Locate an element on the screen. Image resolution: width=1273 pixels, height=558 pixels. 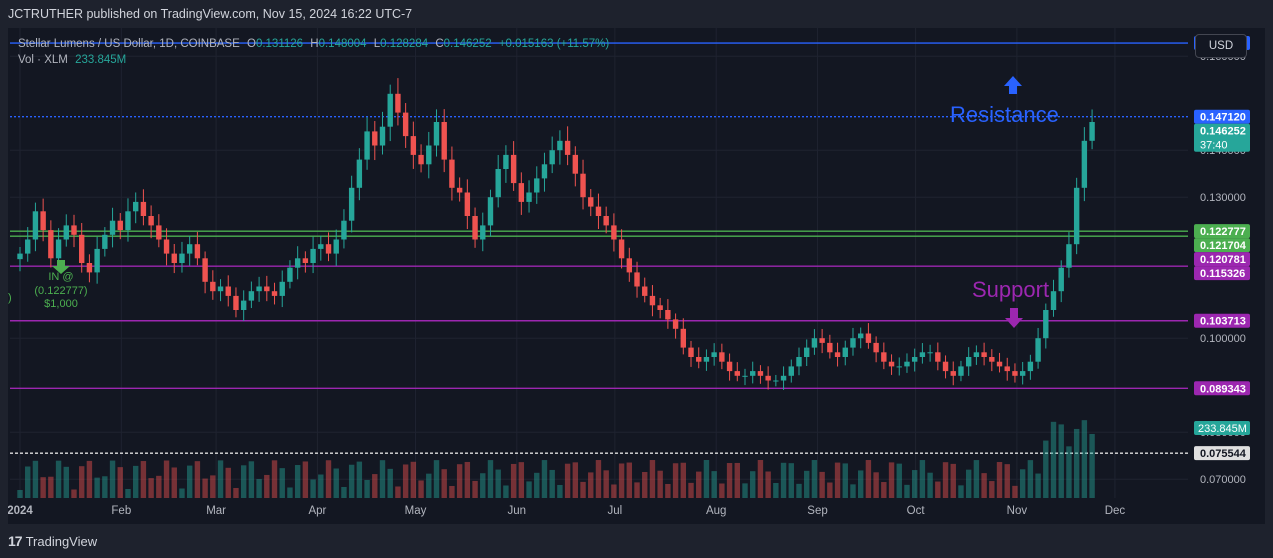
high-value: 0.148004 is located at coordinates (342, 44).